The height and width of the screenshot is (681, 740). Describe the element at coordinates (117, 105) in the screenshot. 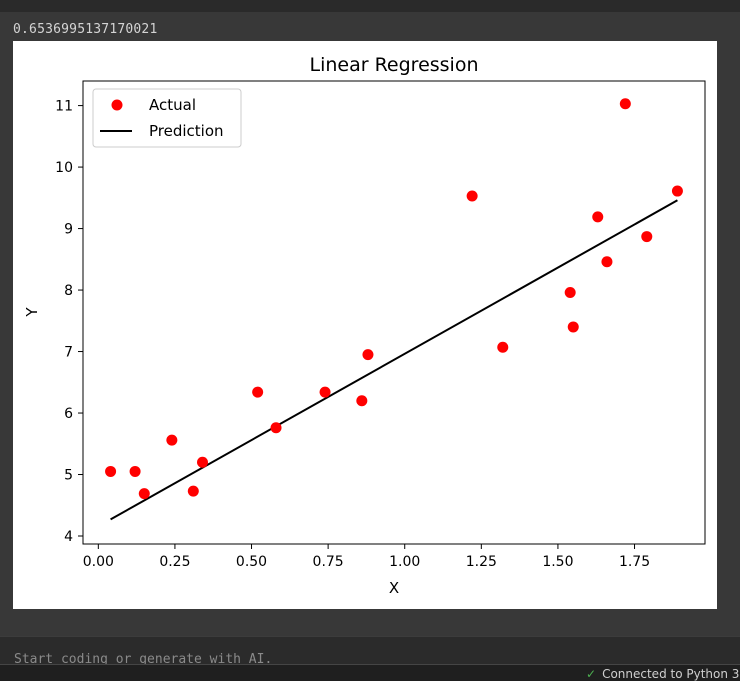

I see `legend-marker-actual` at that location.